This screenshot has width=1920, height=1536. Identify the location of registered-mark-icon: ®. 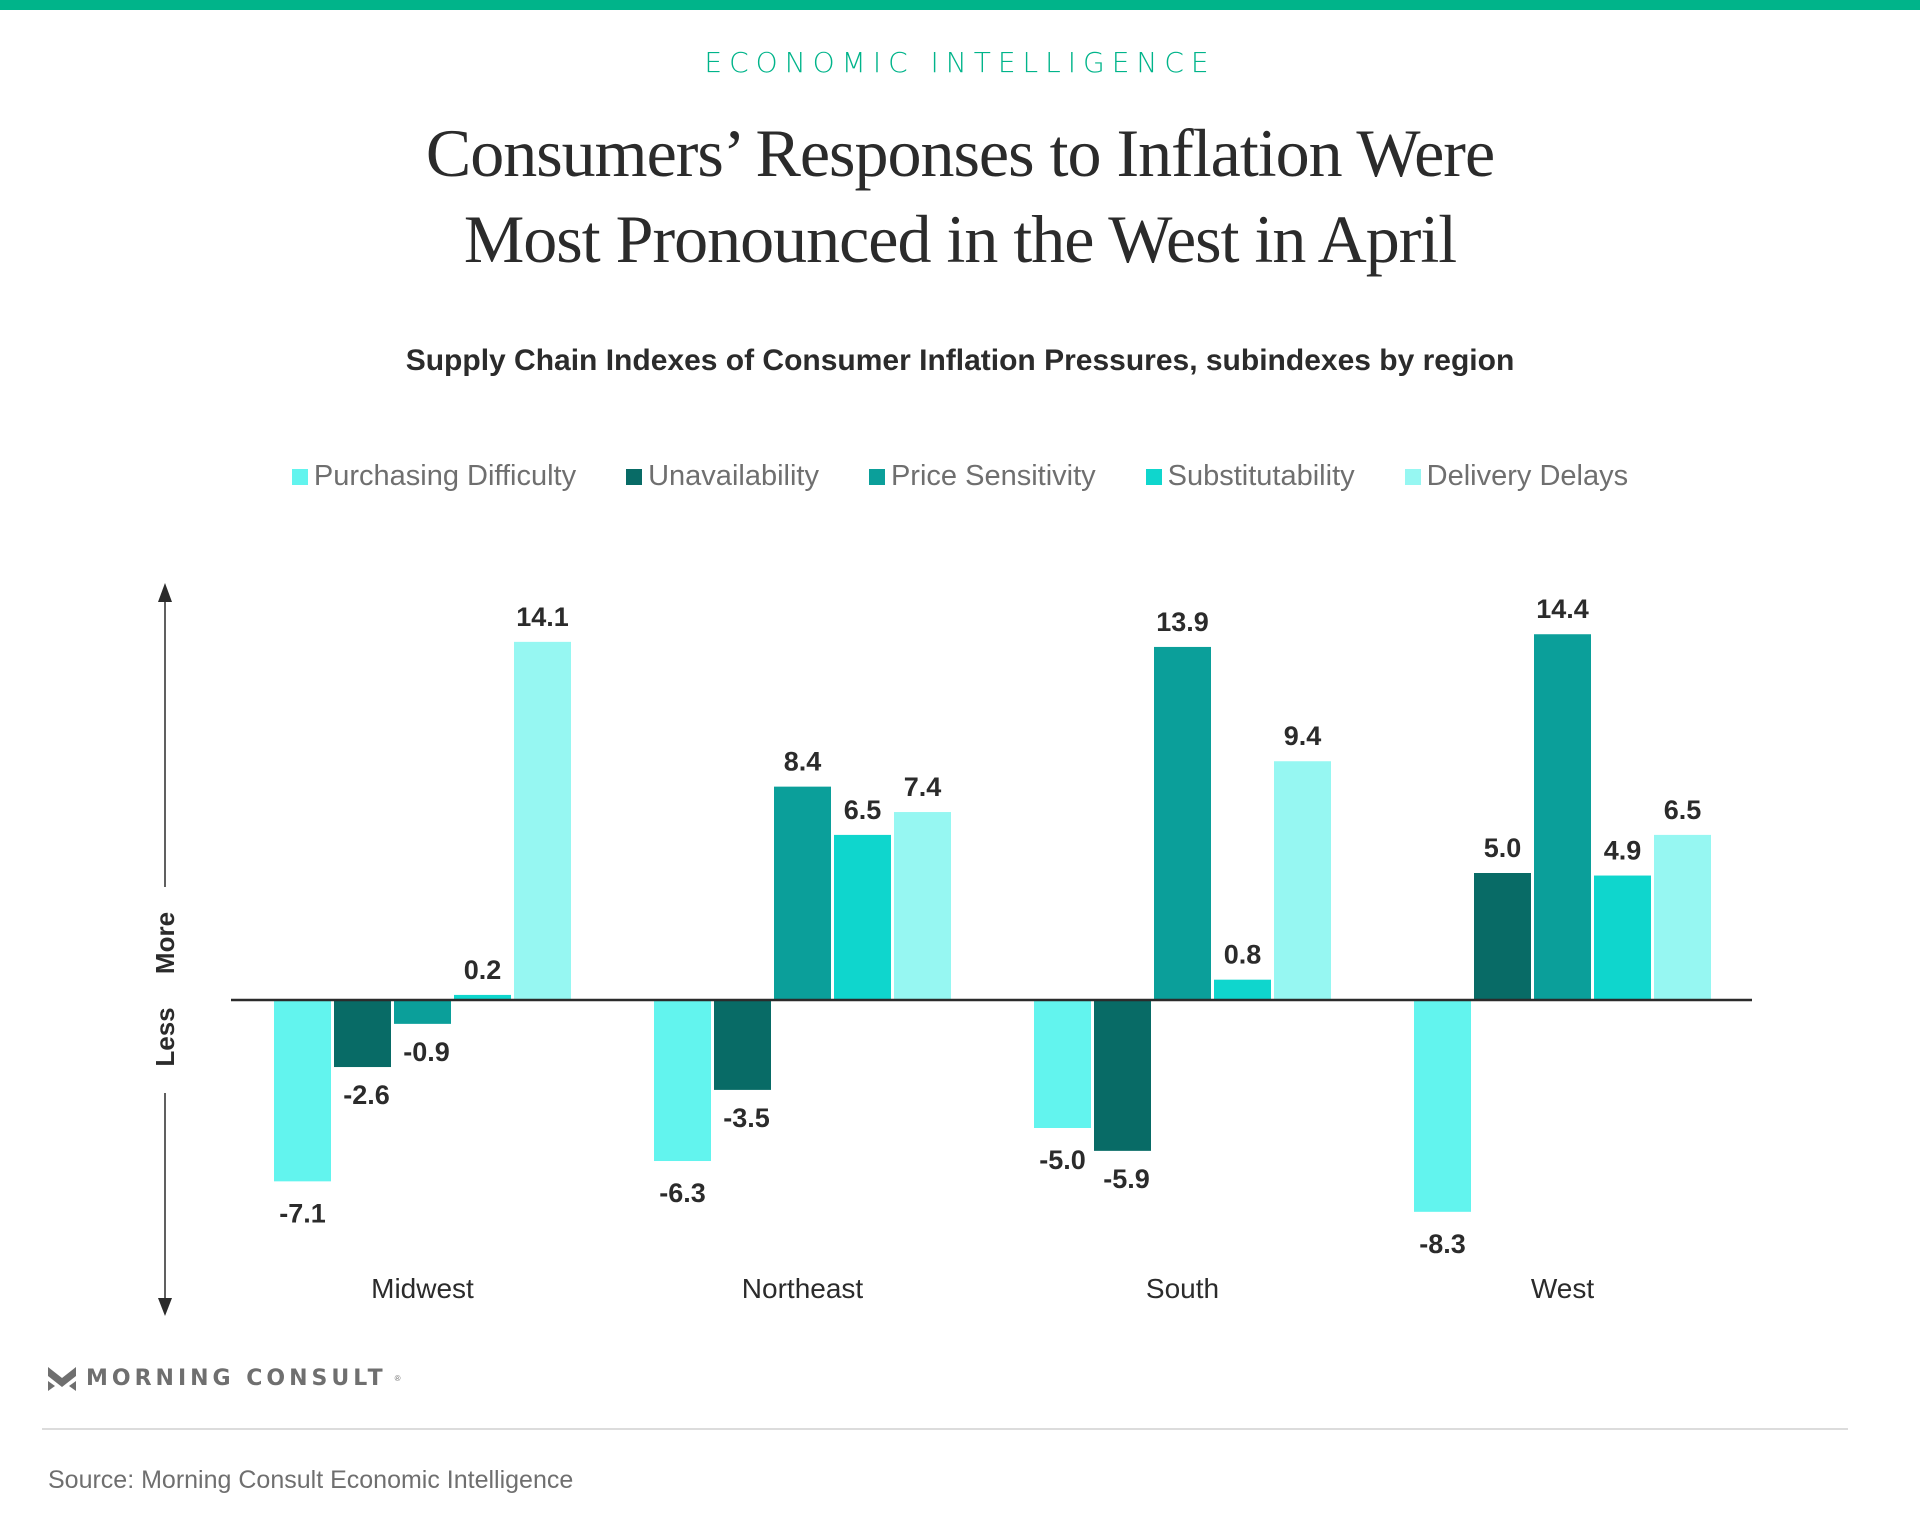
(397, 1378).